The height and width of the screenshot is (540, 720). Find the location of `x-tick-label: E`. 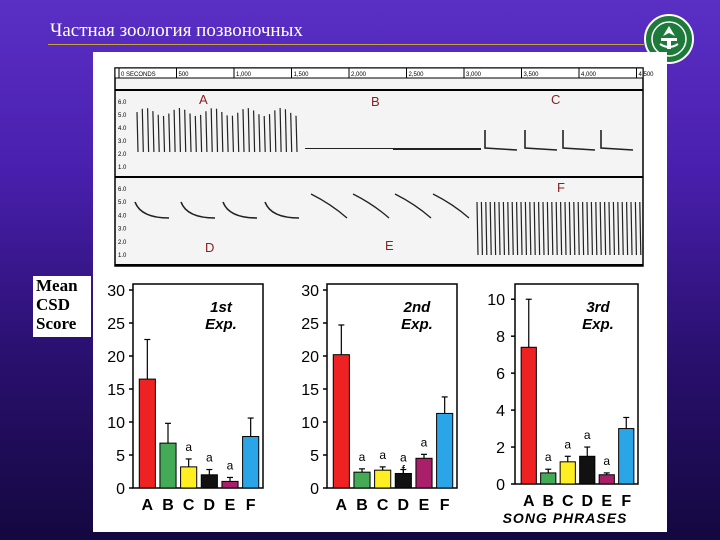

x-tick-label: E is located at coordinates (424, 505).